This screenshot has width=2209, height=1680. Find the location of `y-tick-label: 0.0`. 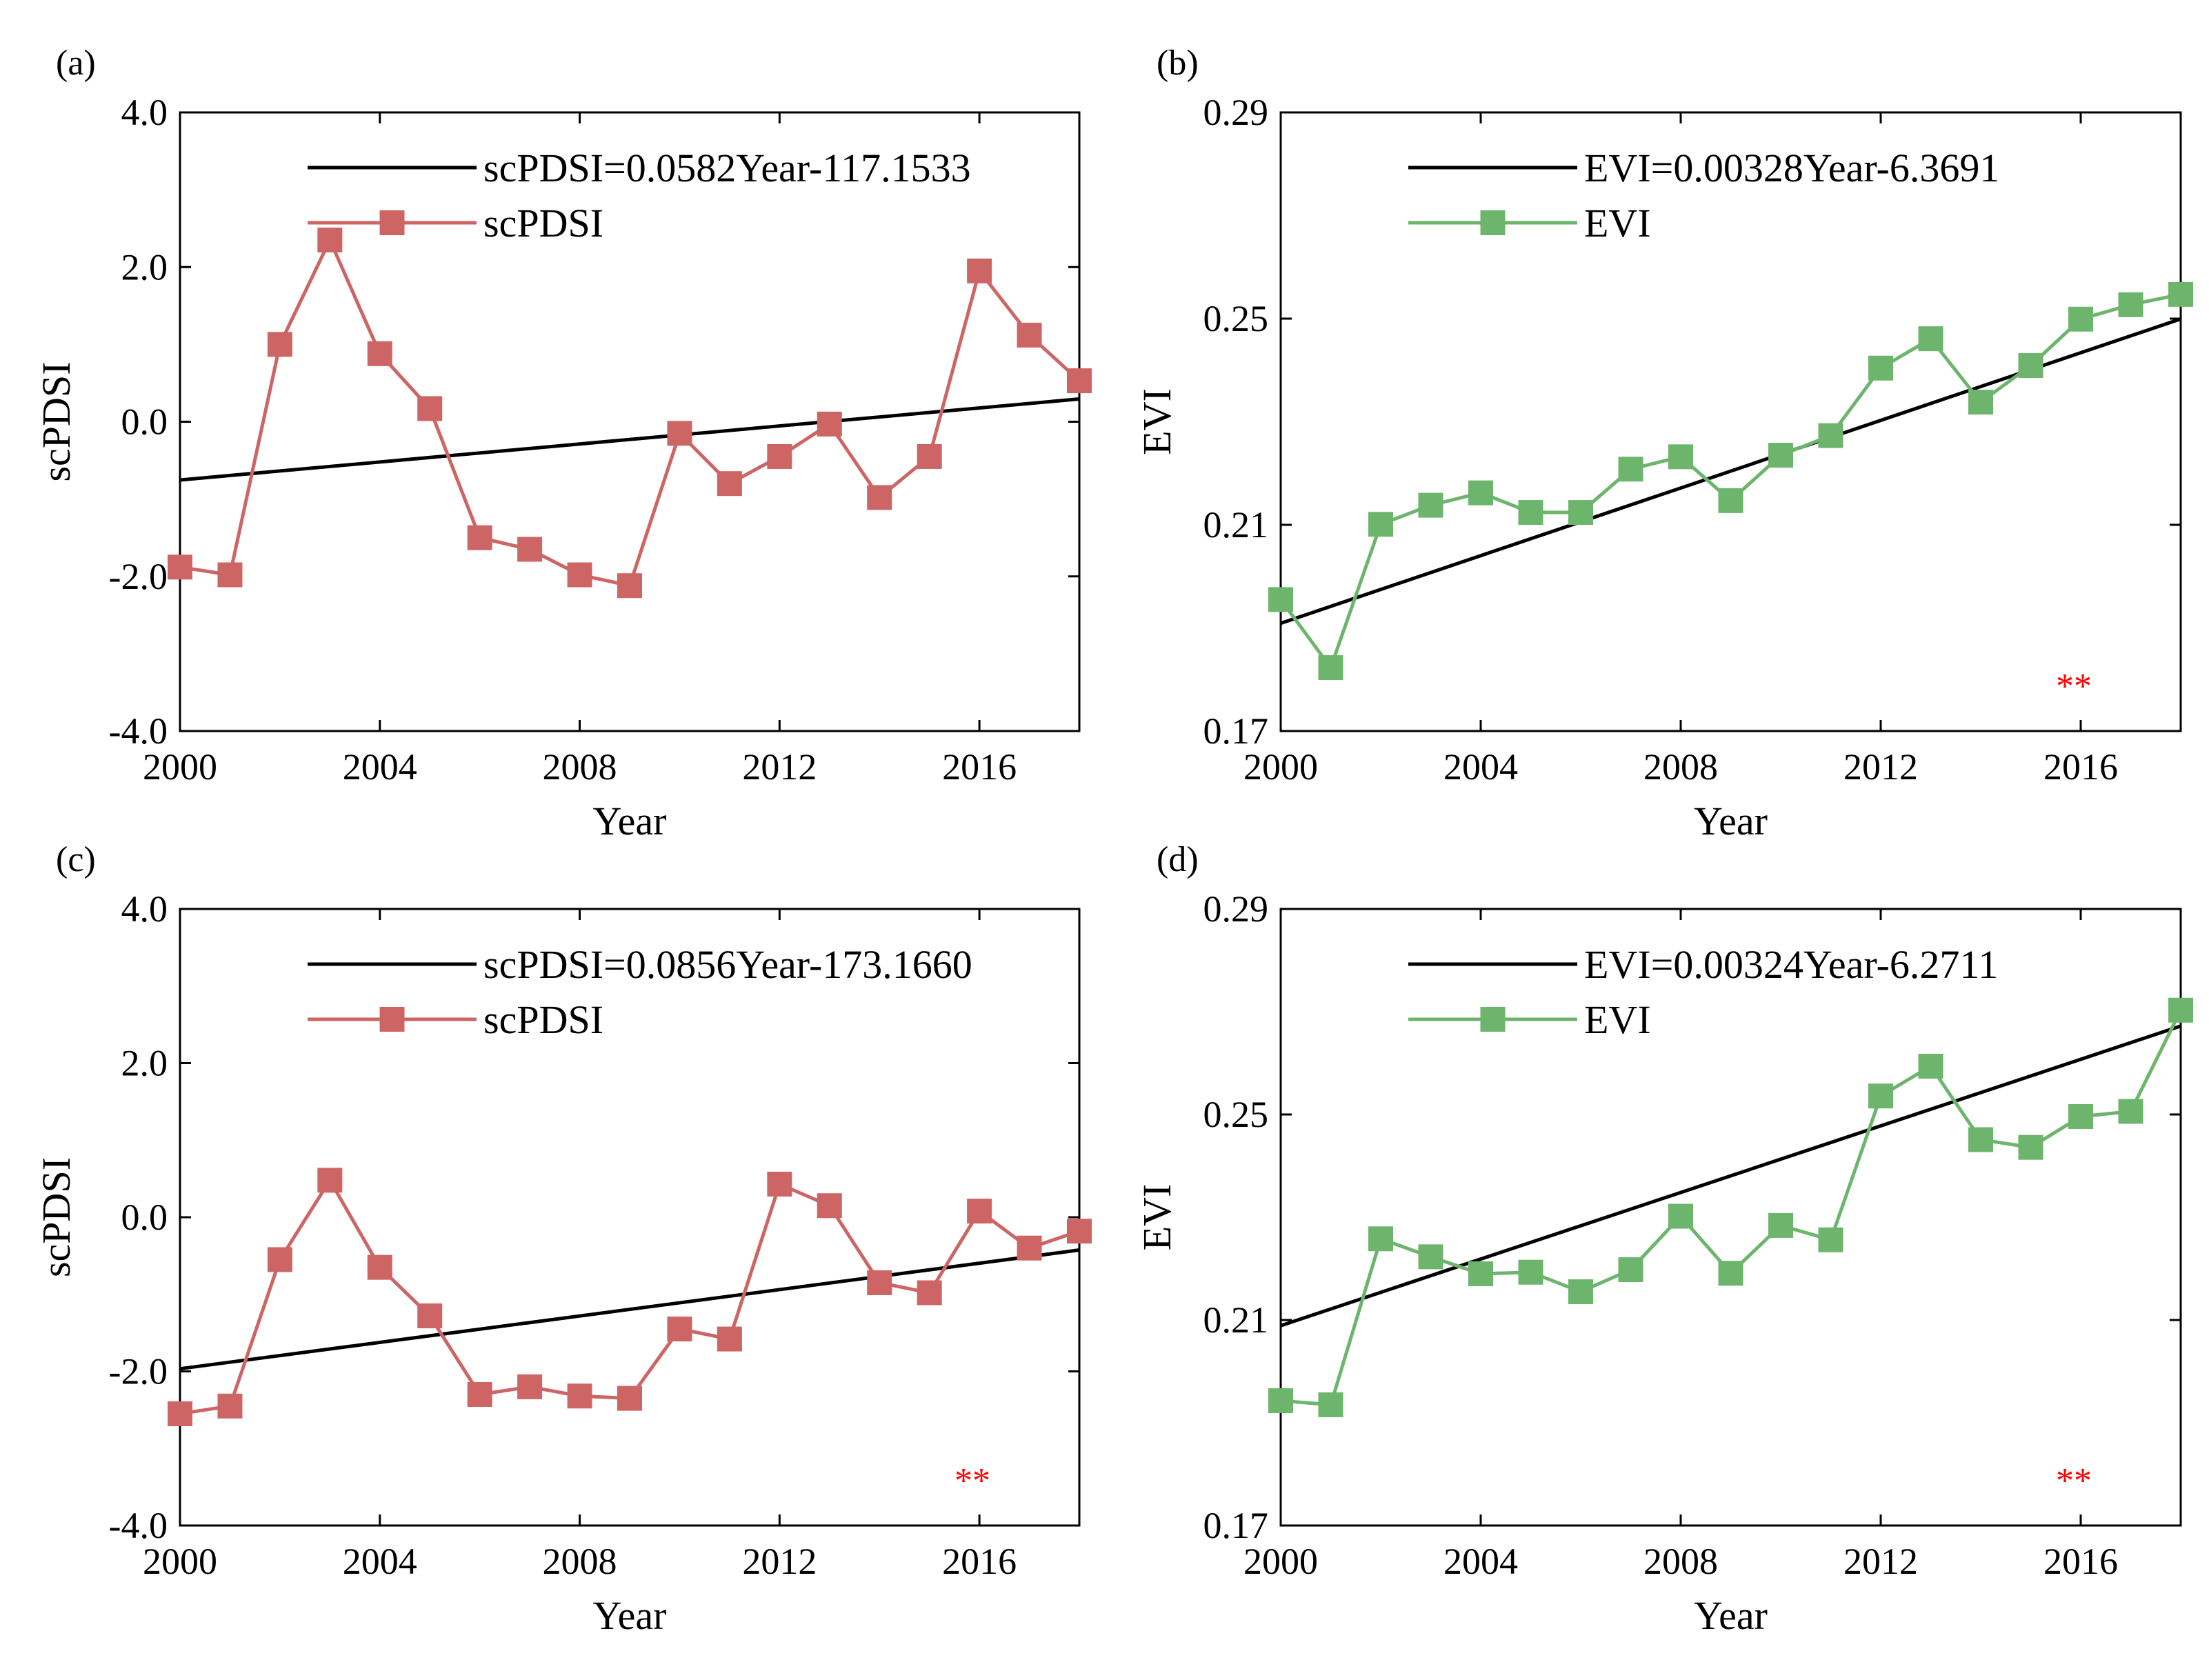

y-tick-label: 0.0 is located at coordinates (144, 1217).